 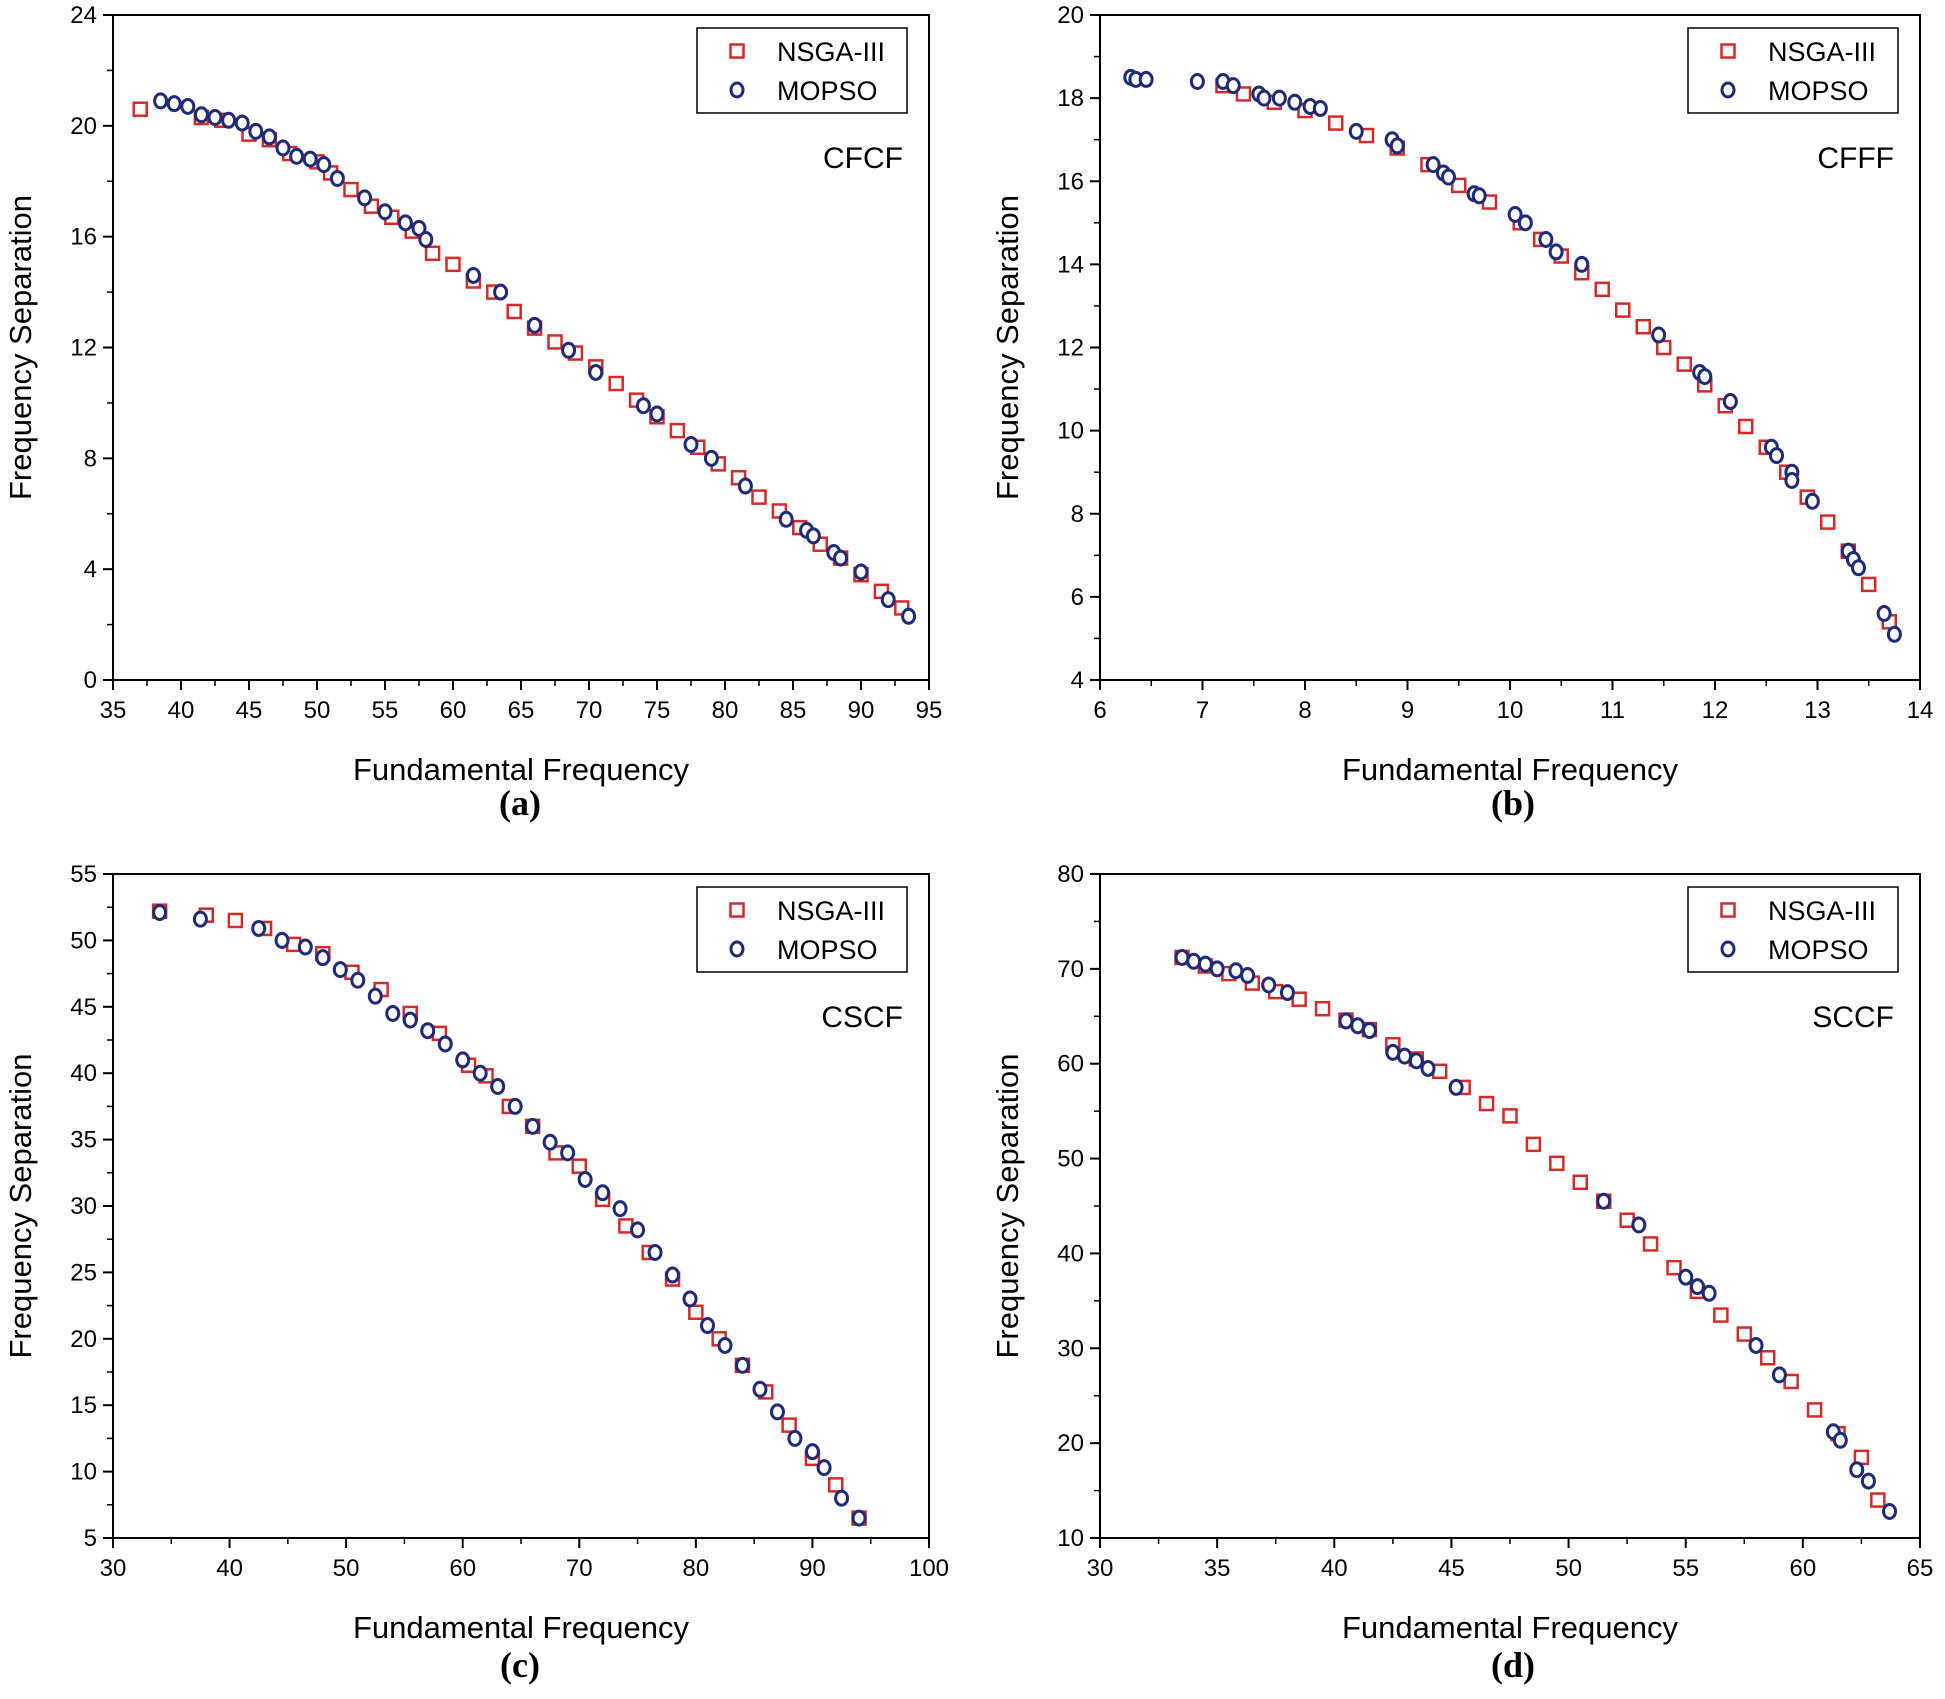 What do you see at coordinates (863, 158) in the screenshot?
I see `boundary-condition-label: CFCF` at bounding box center [863, 158].